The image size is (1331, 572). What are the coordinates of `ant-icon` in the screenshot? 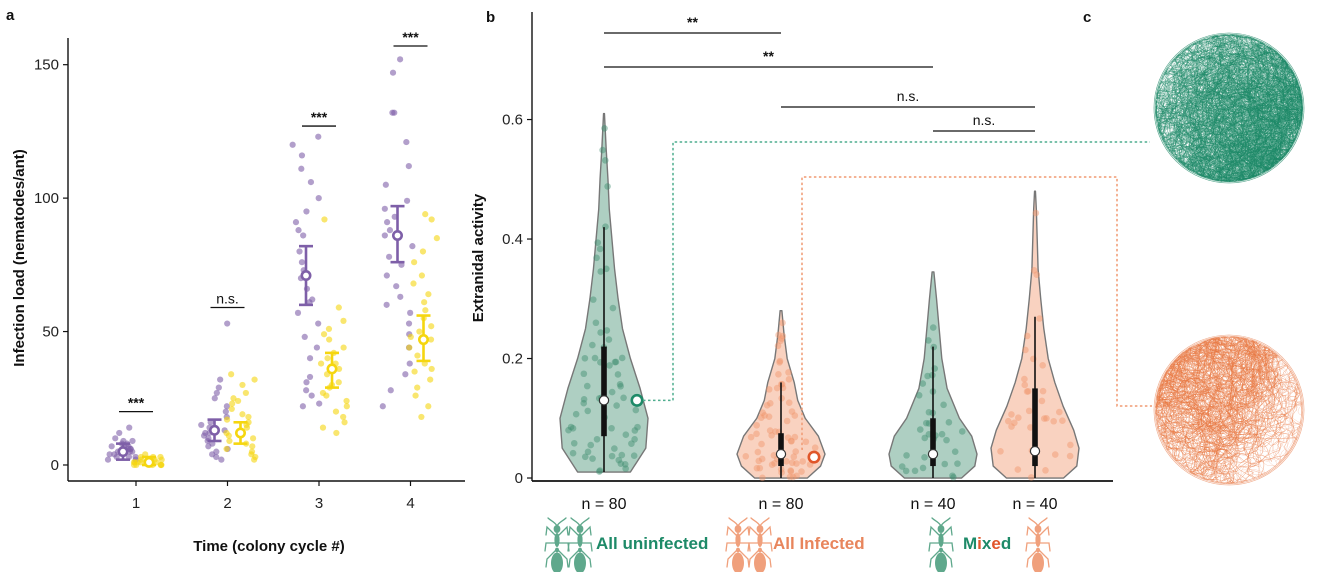 It's located at (1038, 544).